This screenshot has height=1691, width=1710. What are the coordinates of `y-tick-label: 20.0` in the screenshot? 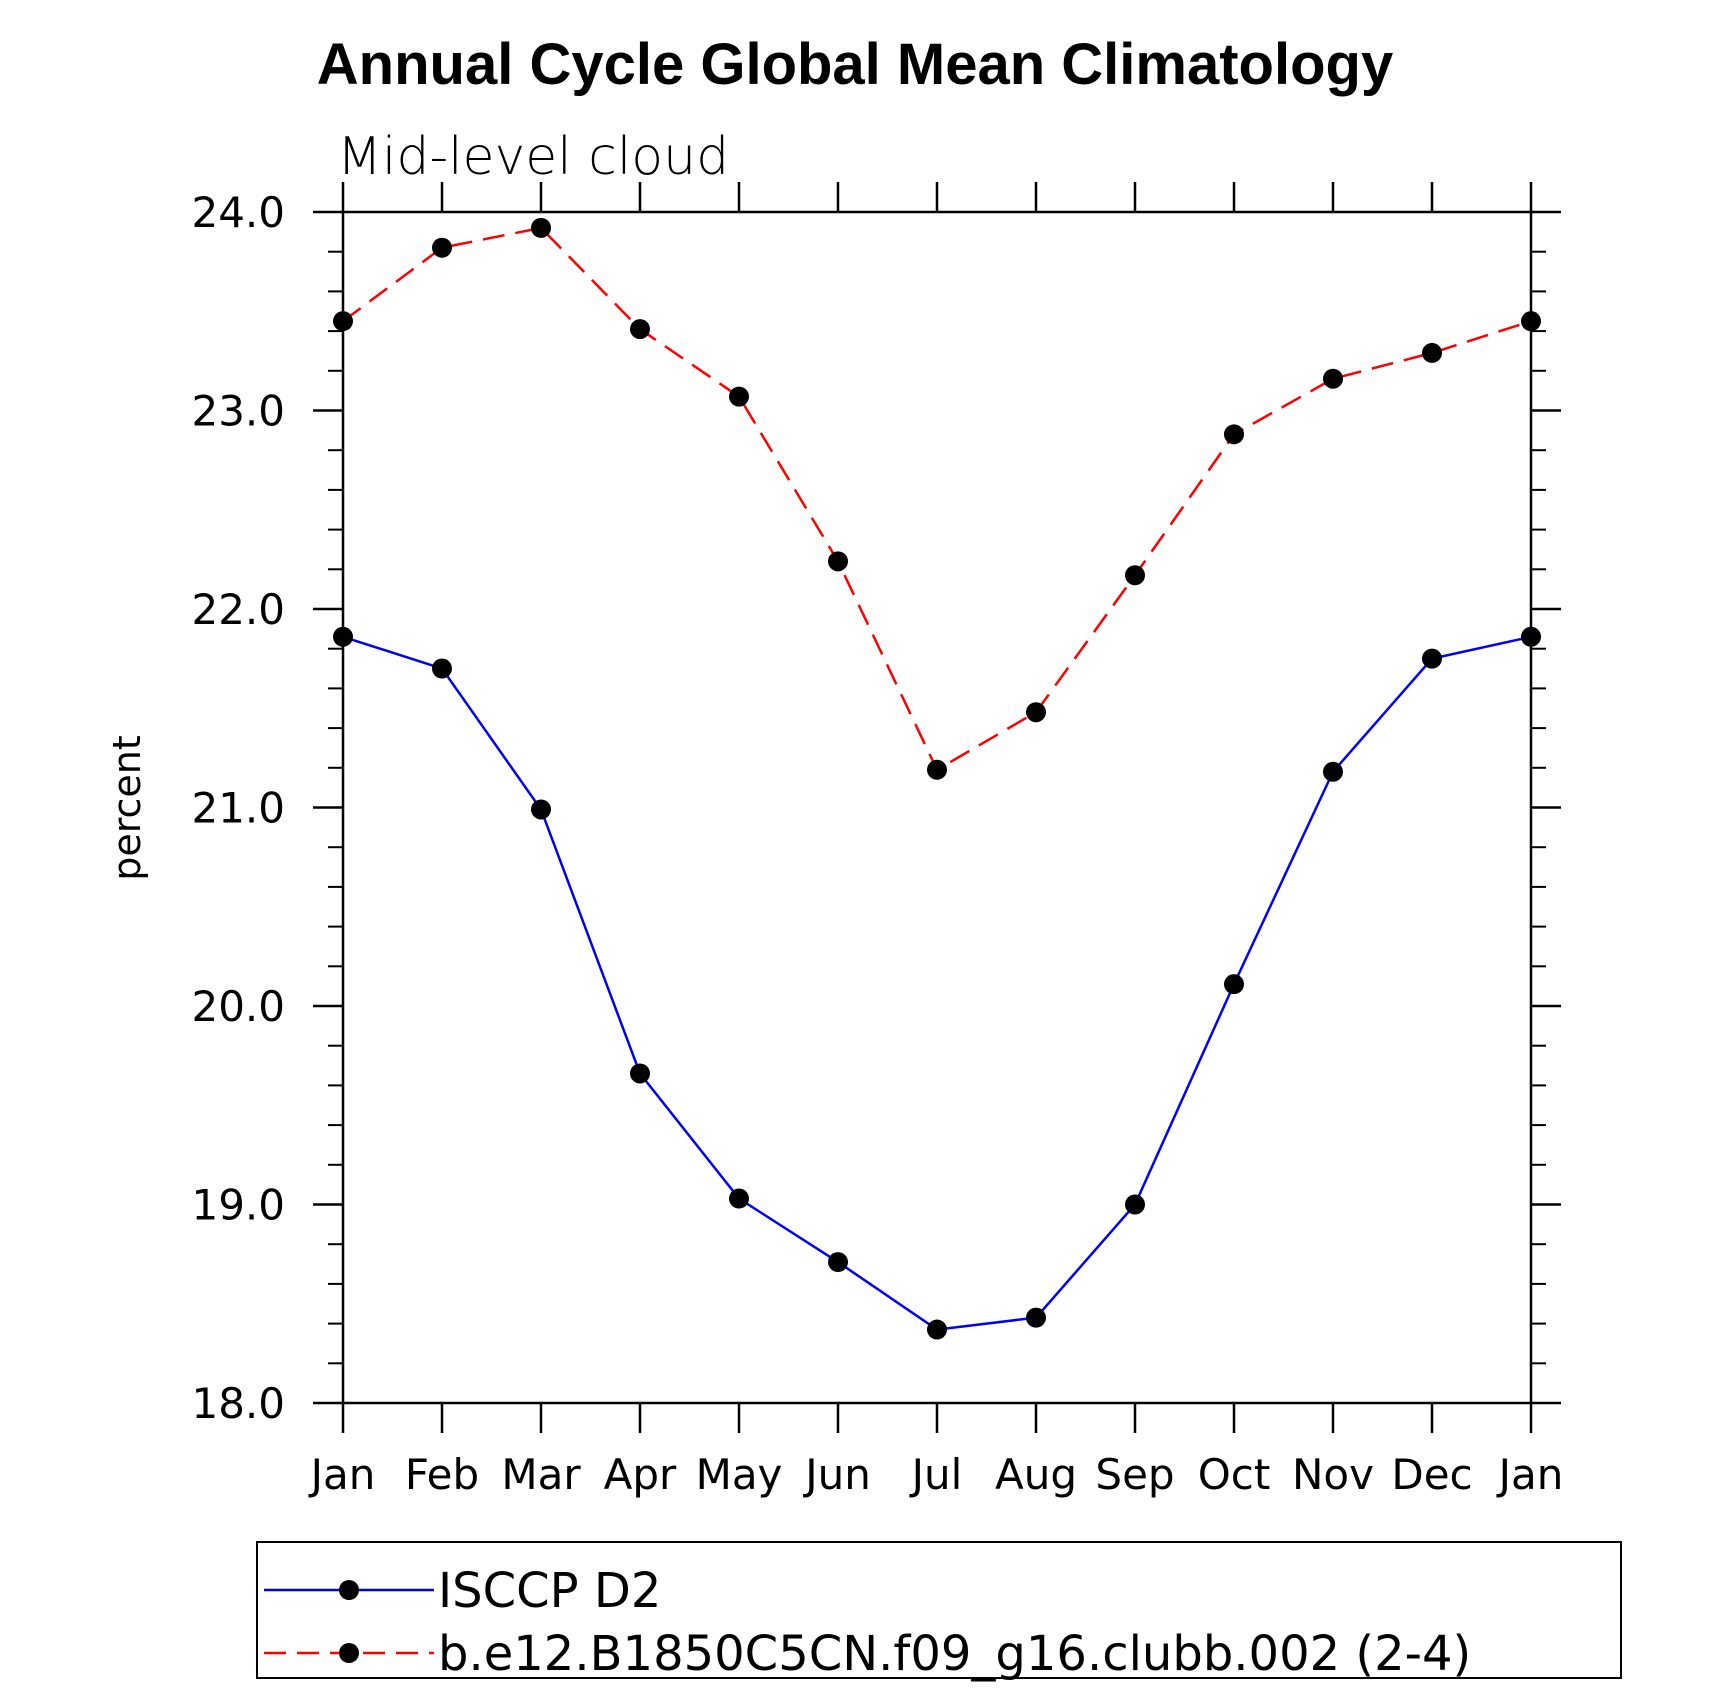 It's located at (238, 1006).